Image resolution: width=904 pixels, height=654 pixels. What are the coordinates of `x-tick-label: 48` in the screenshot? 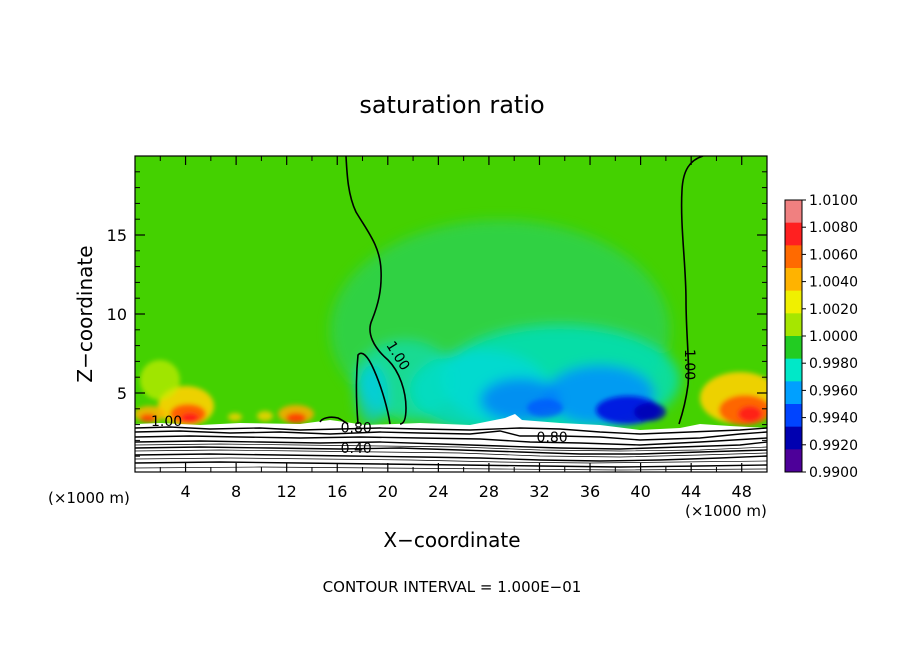 It's located at (742, 491).